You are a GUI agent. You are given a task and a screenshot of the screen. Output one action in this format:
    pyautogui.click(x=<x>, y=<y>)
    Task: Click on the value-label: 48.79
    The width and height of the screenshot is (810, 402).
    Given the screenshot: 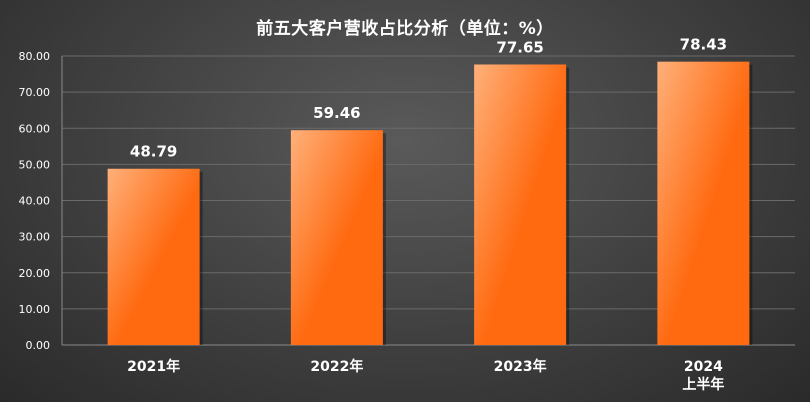 What is the action you would take?
    pyautogui.click(x=153, y=152)
    